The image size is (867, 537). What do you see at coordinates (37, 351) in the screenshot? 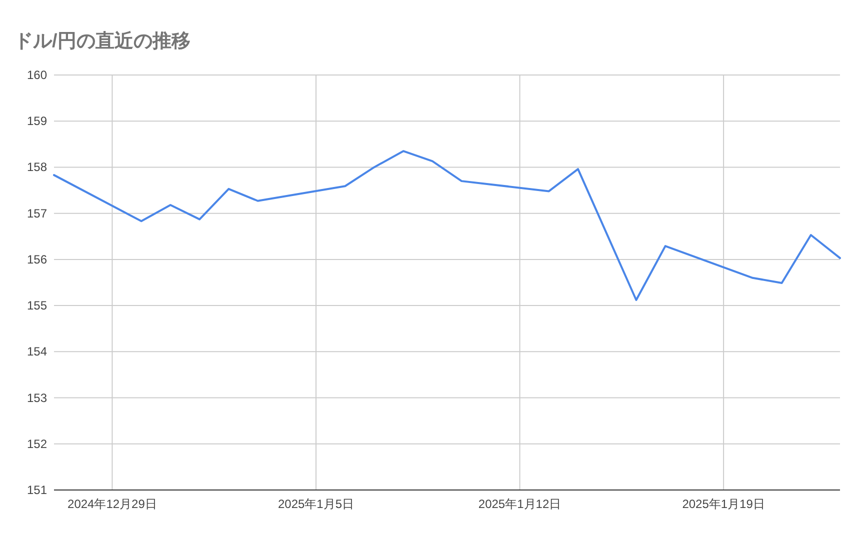
I see `y-tick-label: 154` at bounding box center [37, 351].